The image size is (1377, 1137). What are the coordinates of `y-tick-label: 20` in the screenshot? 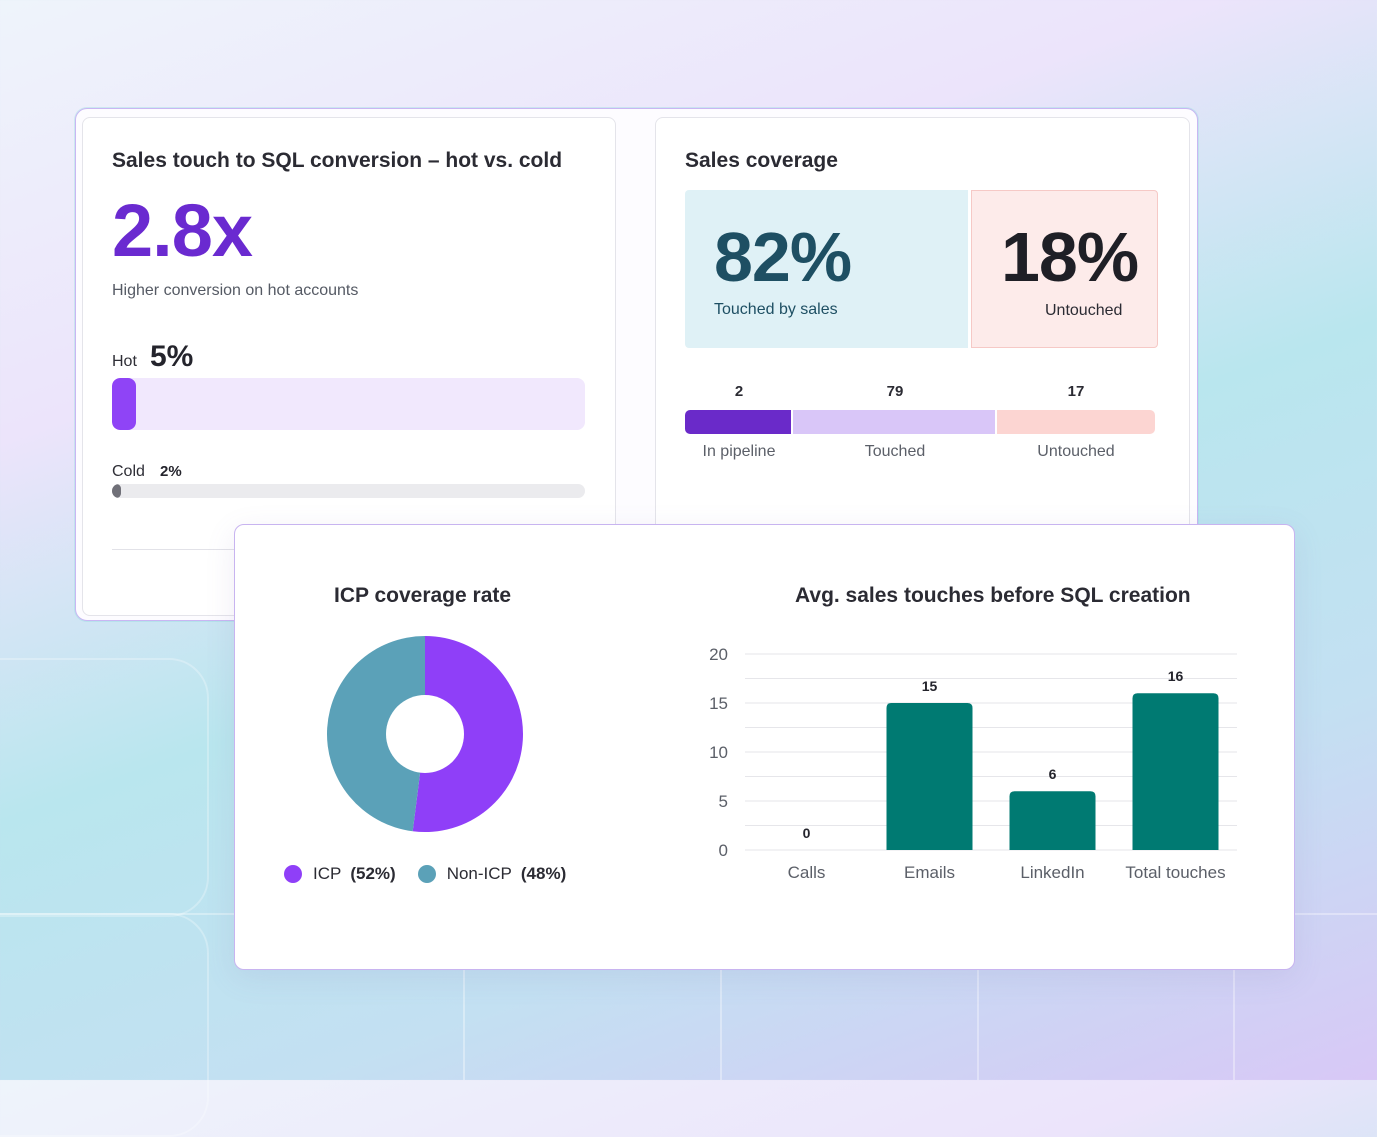 It's located at (718, 654).